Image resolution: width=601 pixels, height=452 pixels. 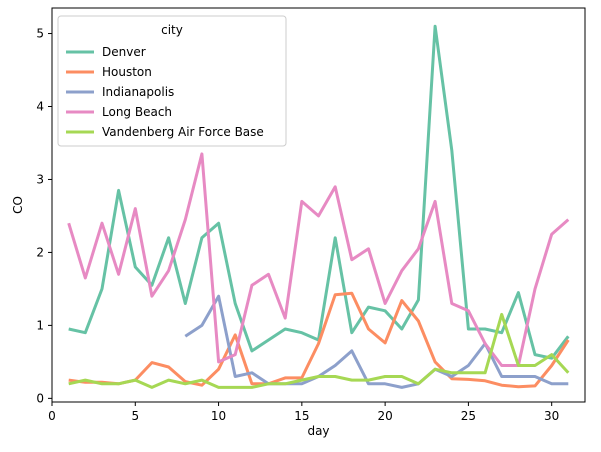 What do you see at coordinates (301, 416) in the screenshot?
I see `x-tick-label: 15` at bounding box center [301, 416].